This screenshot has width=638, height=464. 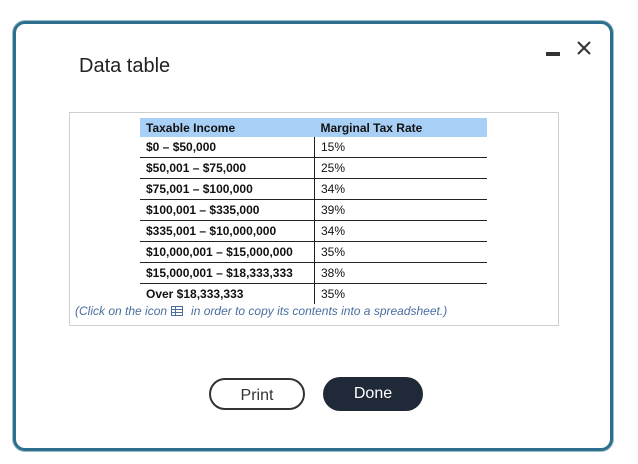 What do you see at coordinates (584, 48) in the screenshot?
I see `close-icon` at bounding box center [584, 48].